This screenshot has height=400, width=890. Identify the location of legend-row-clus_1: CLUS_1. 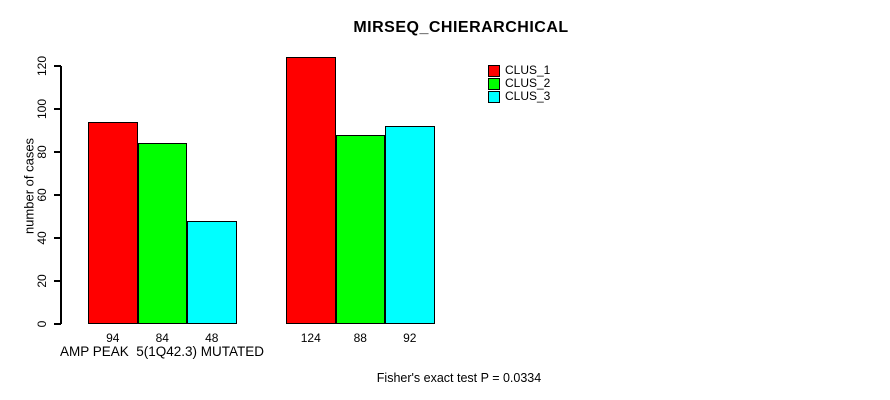
(519, 70).